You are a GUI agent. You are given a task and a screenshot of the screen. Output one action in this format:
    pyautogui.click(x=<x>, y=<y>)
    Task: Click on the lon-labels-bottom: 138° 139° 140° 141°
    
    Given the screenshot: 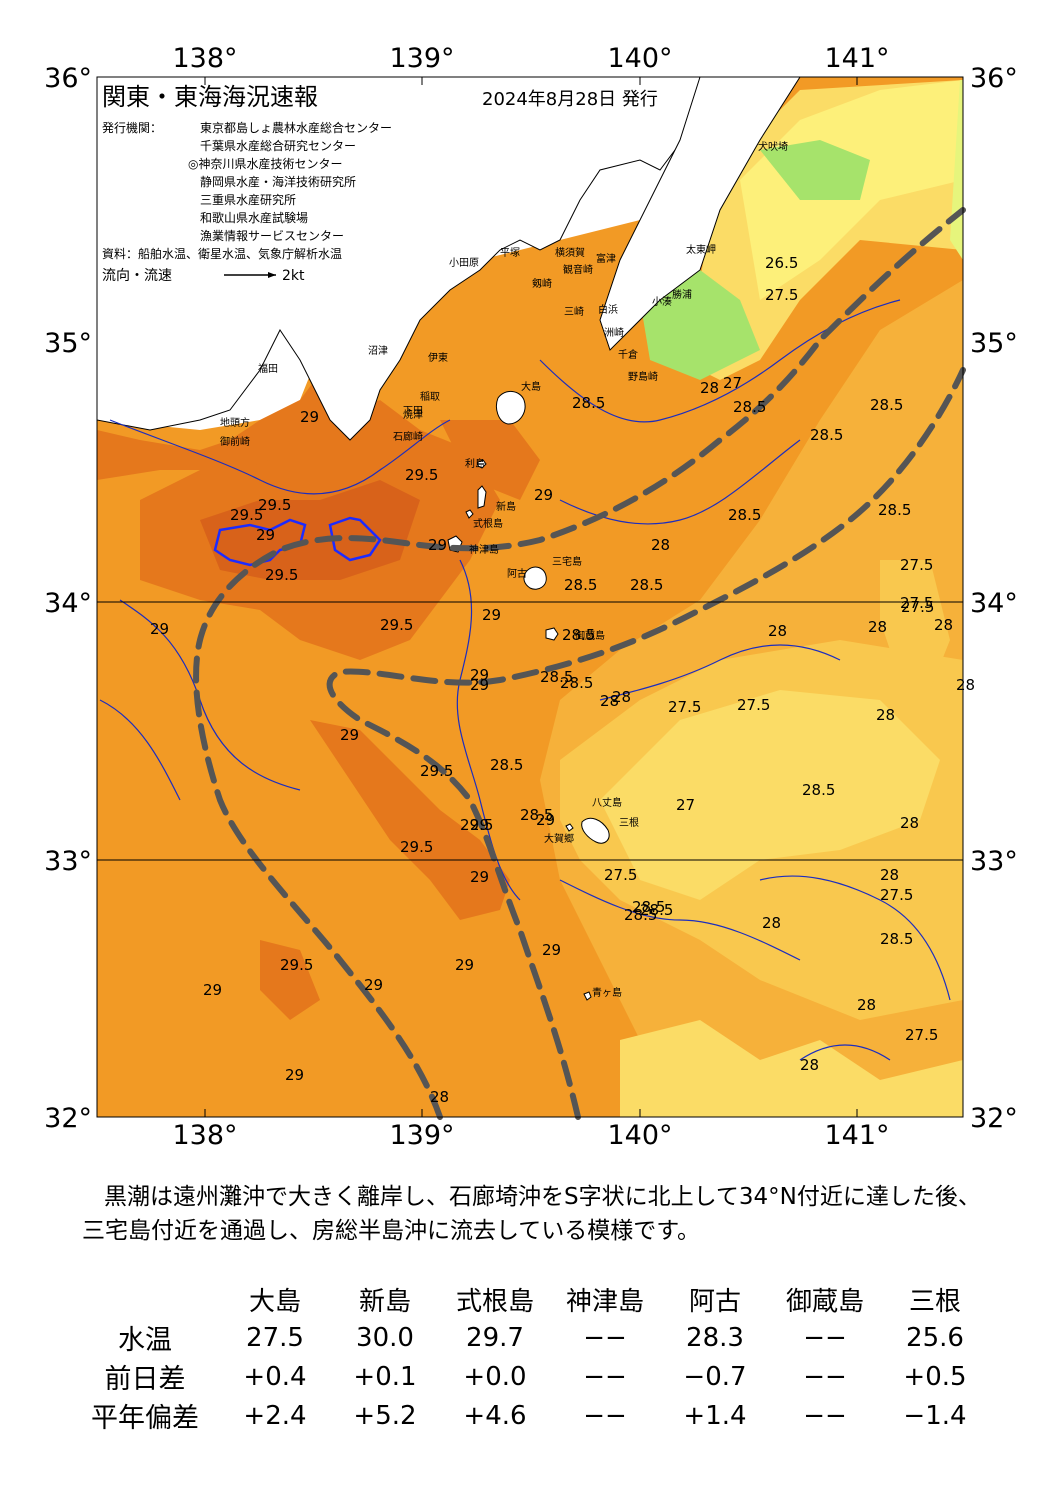 What is the action you would take?
    pyautogui.click(x=530, y=1135)
    